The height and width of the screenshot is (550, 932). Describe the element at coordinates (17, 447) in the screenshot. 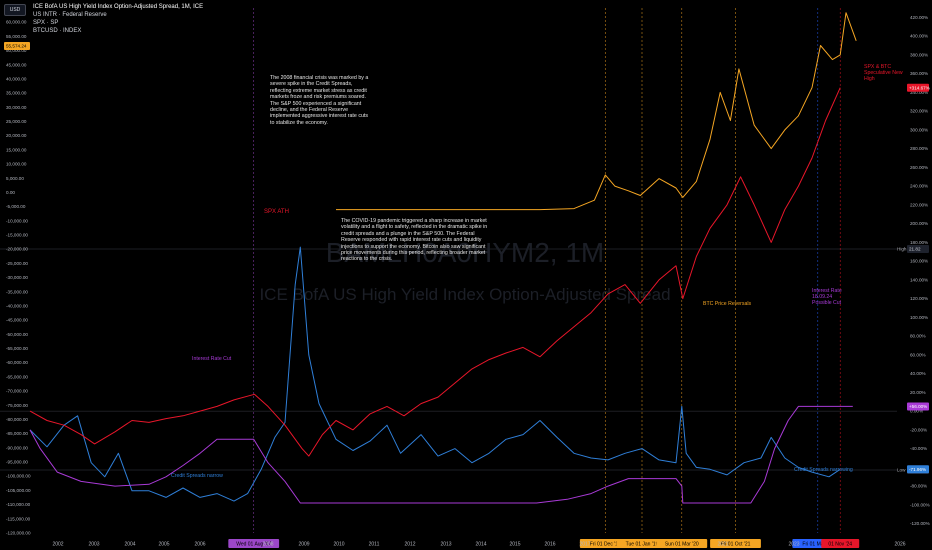

I see `left-axis-label: -90,000.00` at that location.